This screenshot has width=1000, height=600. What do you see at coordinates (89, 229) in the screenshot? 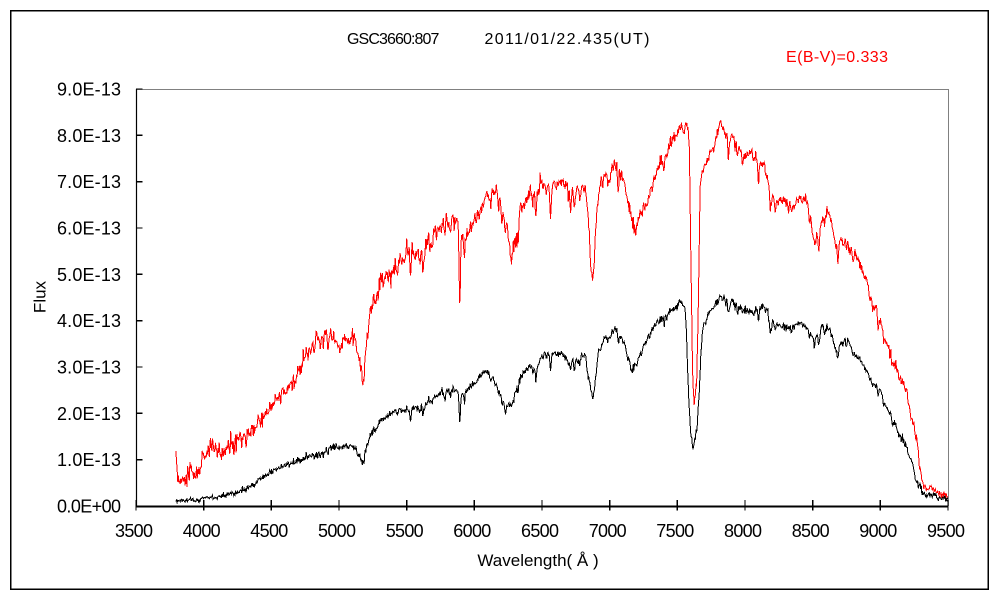
I see `svg-text: 6.0E-13` at bounding box center [89, 229].